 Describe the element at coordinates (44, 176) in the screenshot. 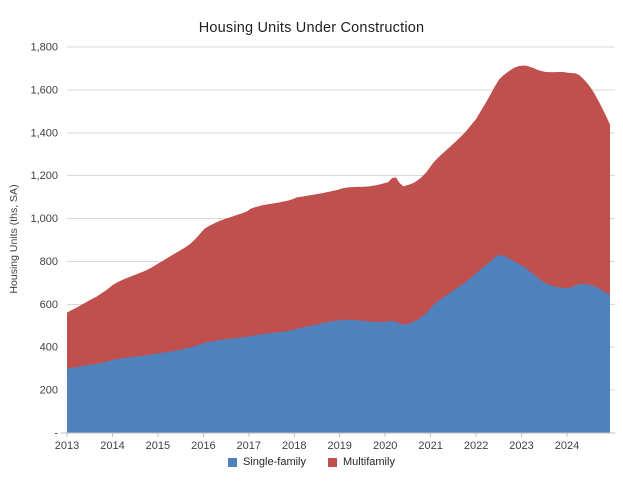

I see `y-tick-label: 1,200` at that location.